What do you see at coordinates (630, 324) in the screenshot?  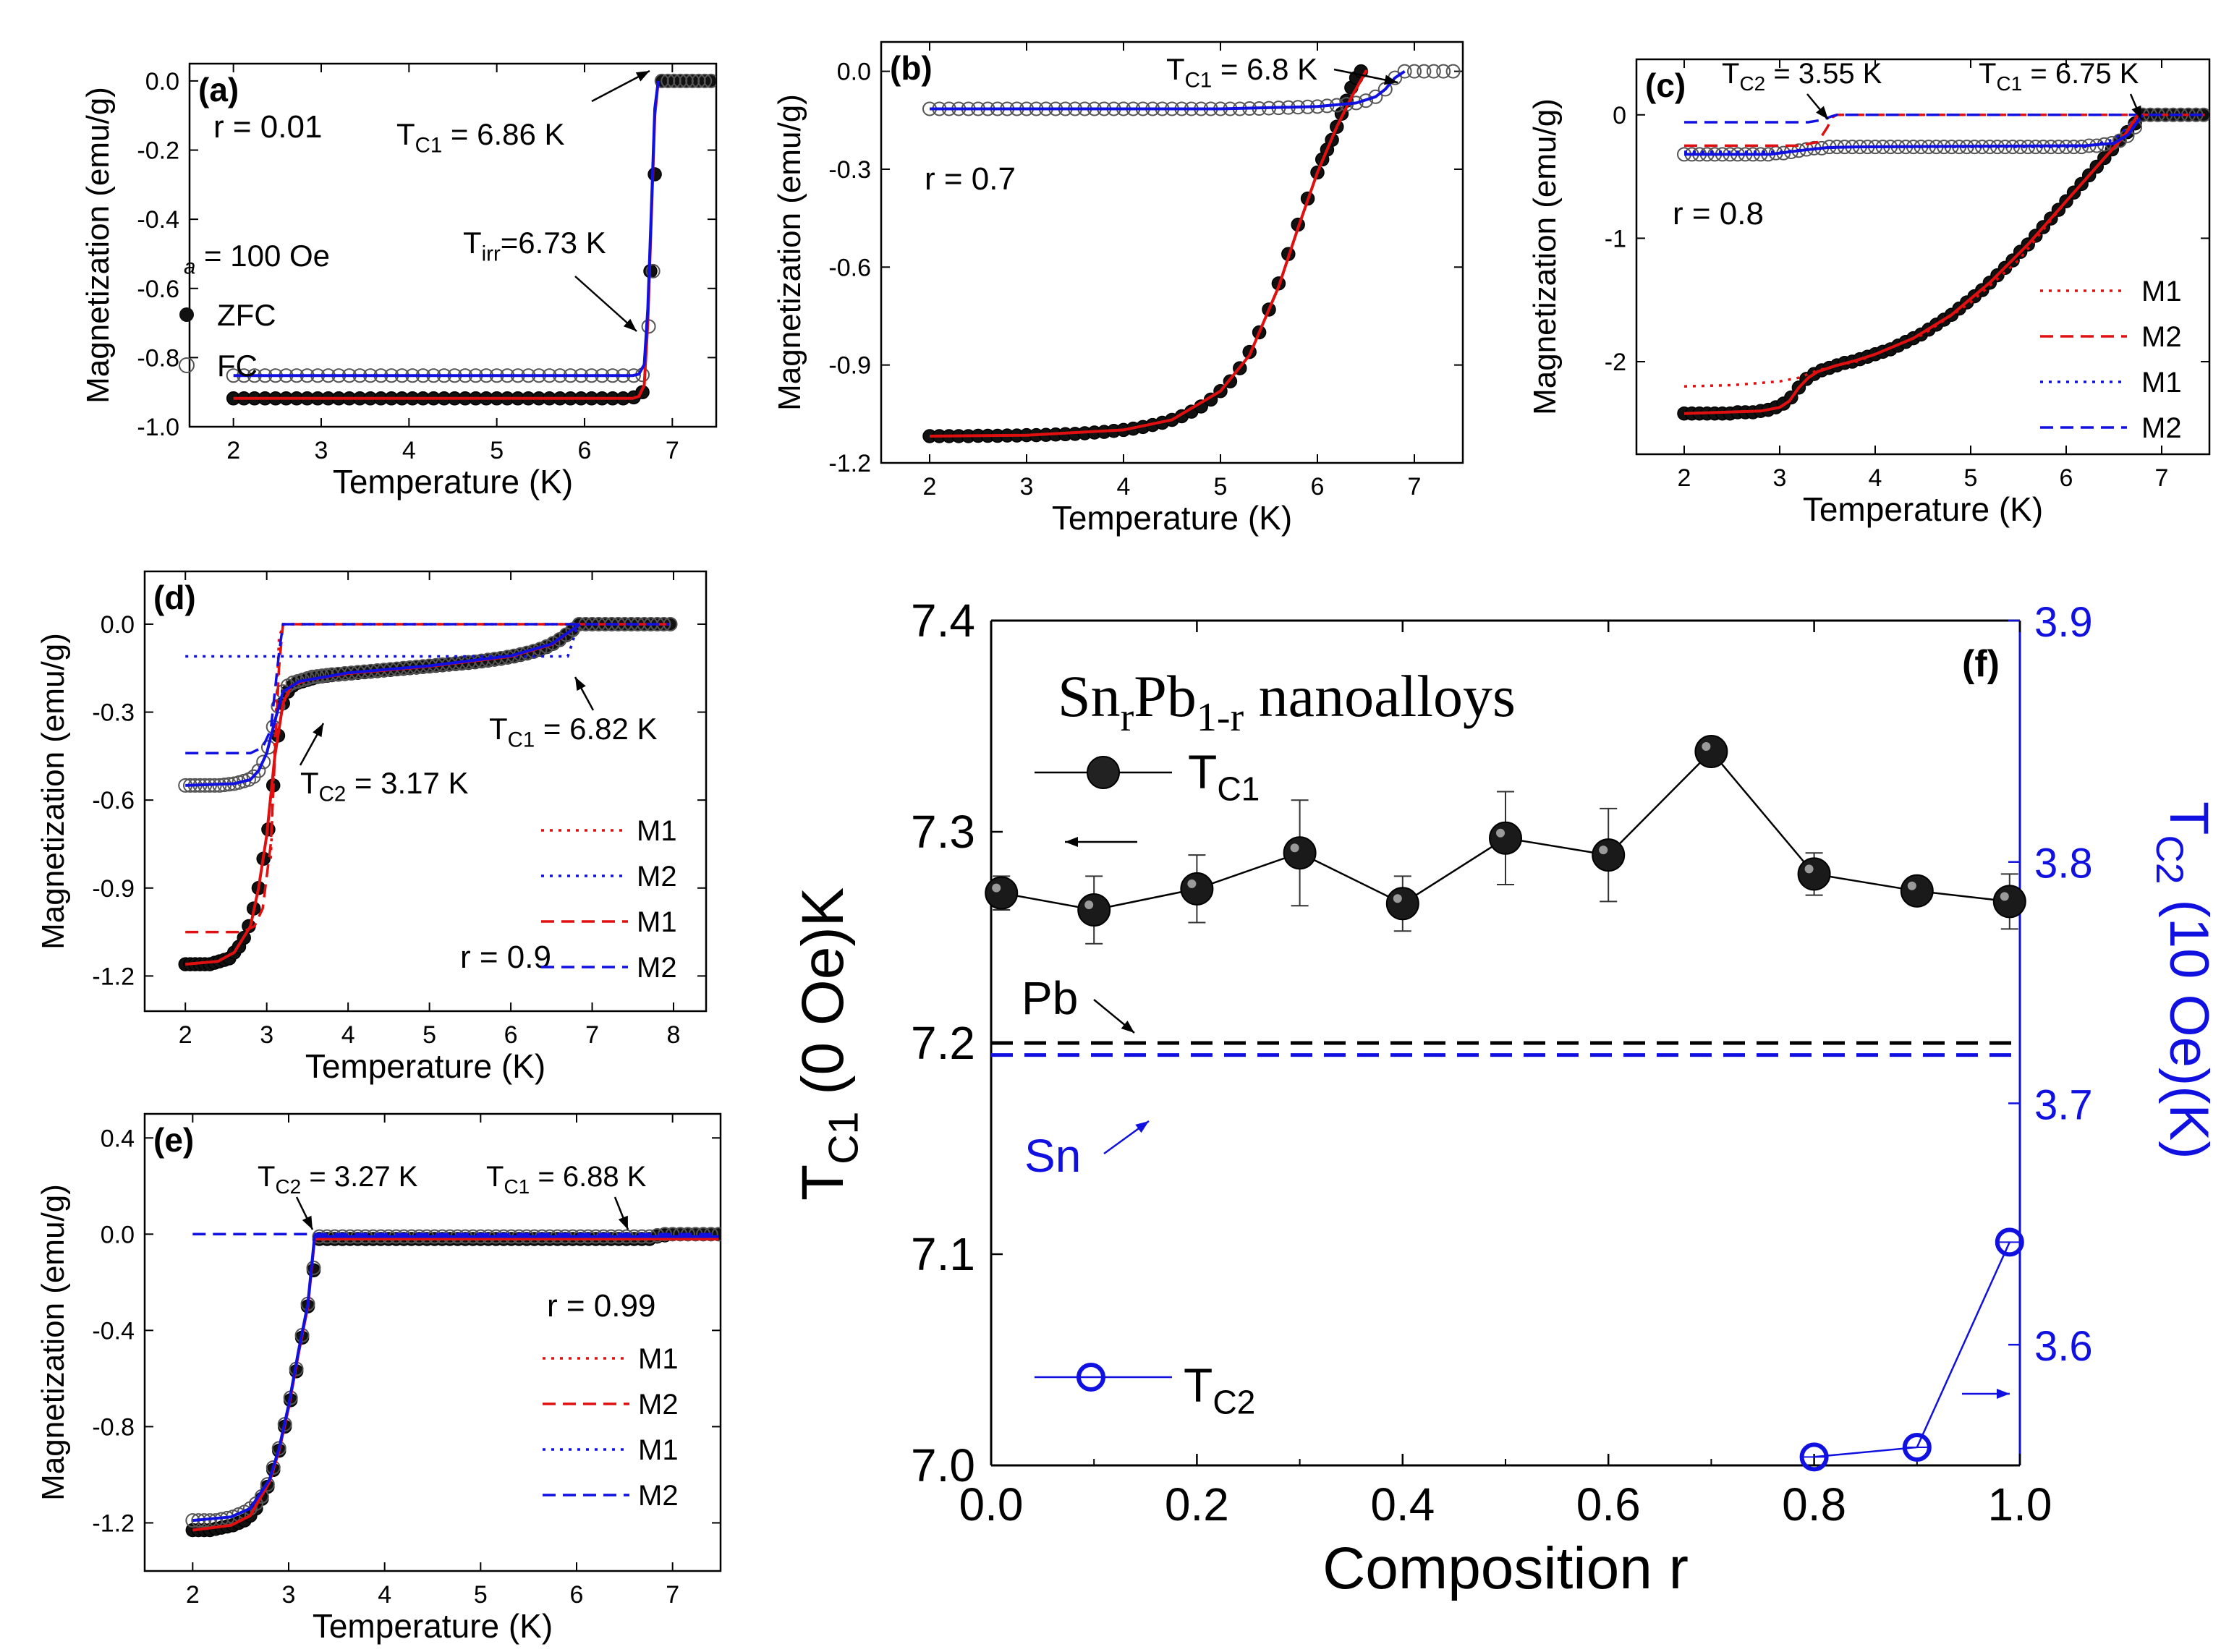 I see `tirr-arrow-head` at bounding box center [630, 324].